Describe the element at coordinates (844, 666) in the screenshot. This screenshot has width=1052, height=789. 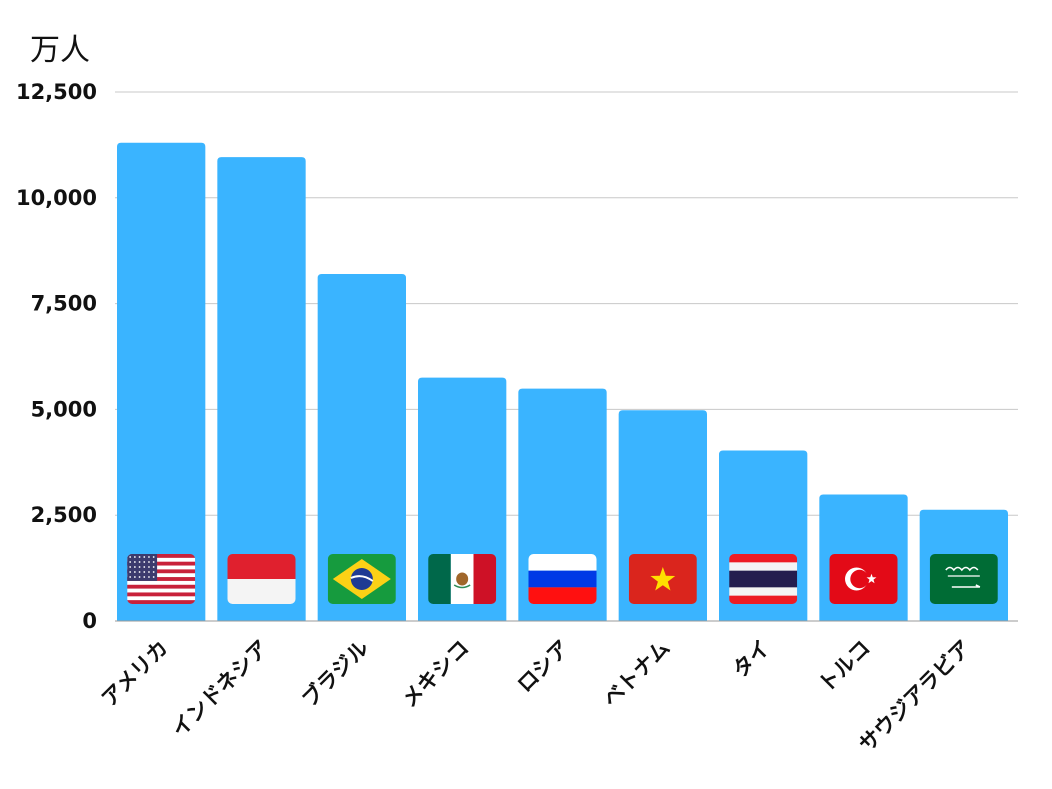
I see `x-tick-label: トルコ` at that location.